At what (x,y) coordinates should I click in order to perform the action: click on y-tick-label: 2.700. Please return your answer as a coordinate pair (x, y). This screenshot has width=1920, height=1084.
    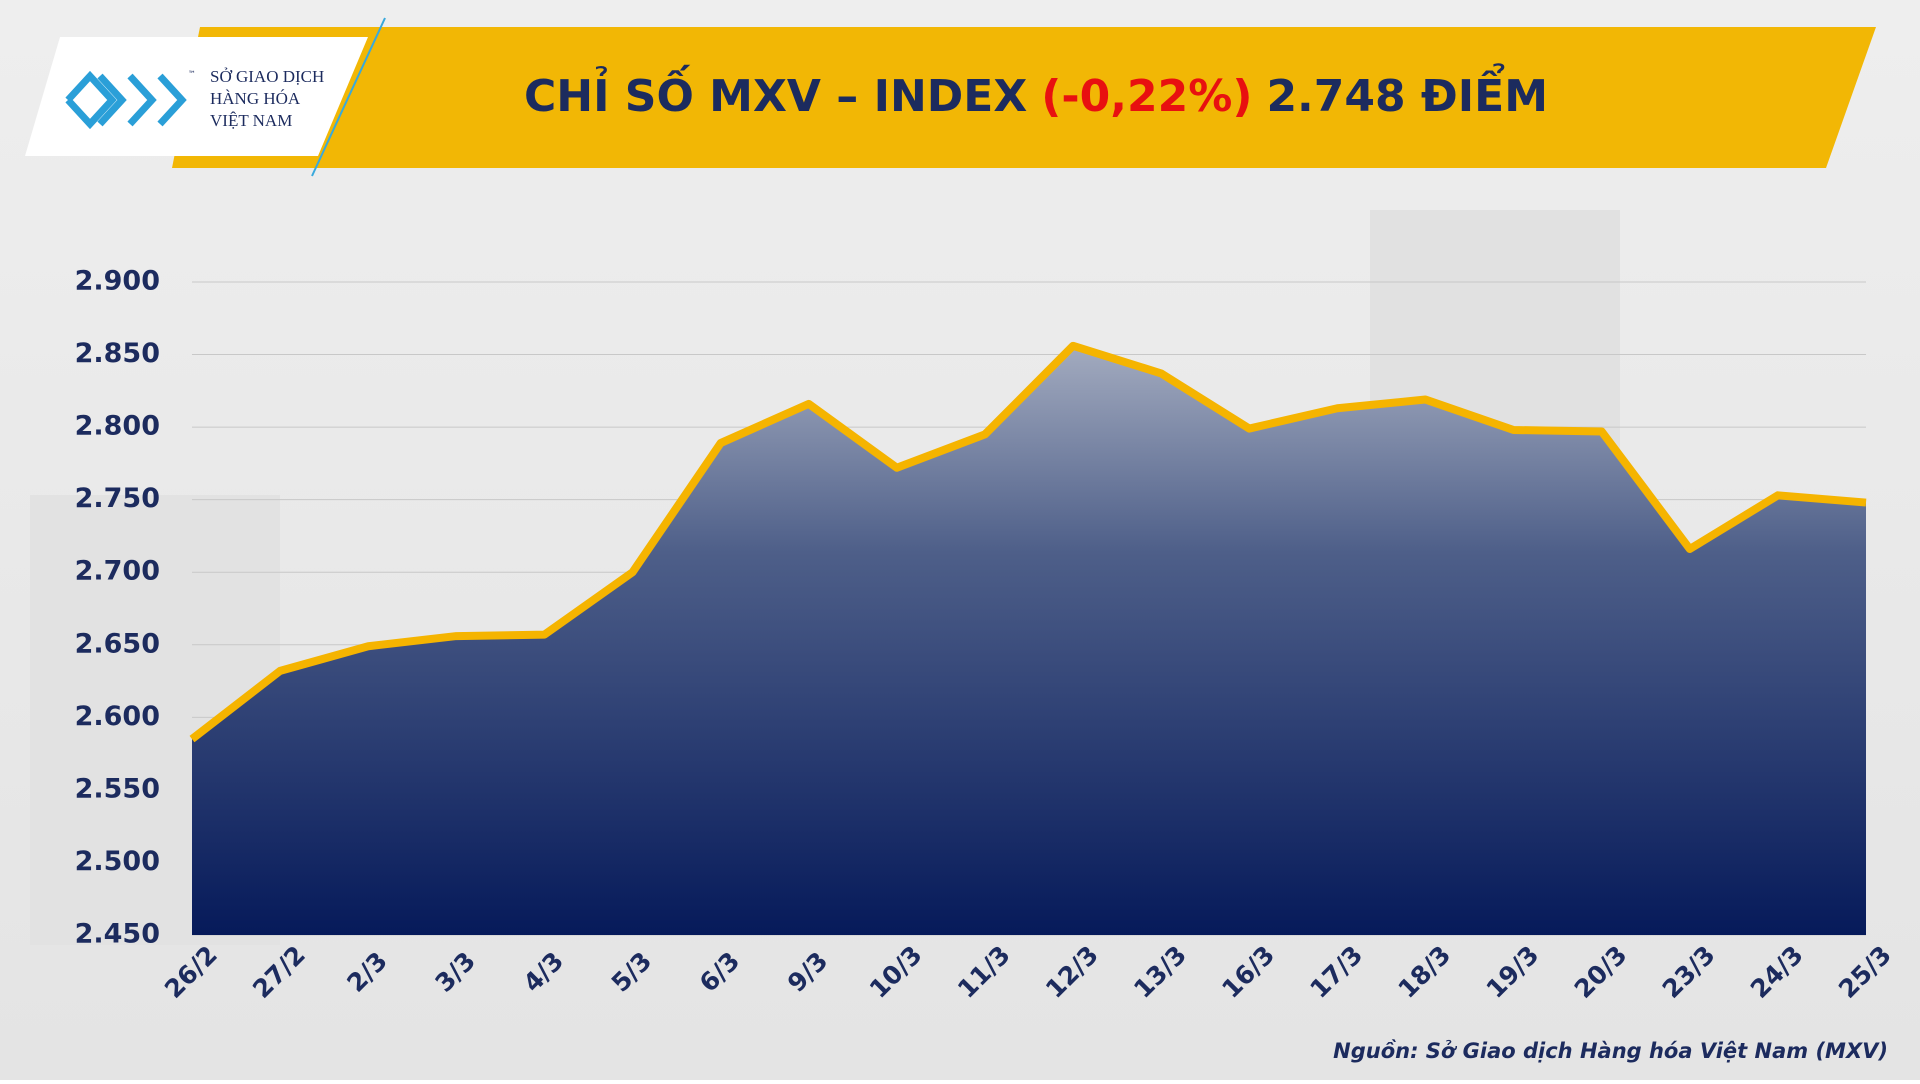
    Looking at the image, I should click on (117, 571).